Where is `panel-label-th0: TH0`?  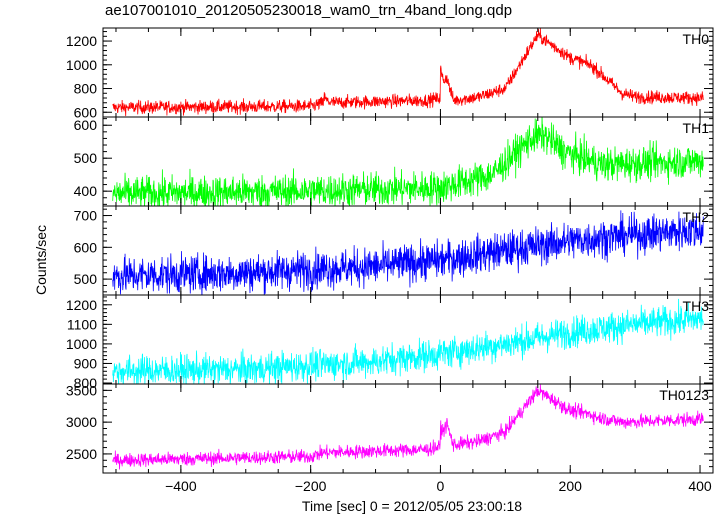 panel-label-th0: TH0 is located at coordinates (696, 39).